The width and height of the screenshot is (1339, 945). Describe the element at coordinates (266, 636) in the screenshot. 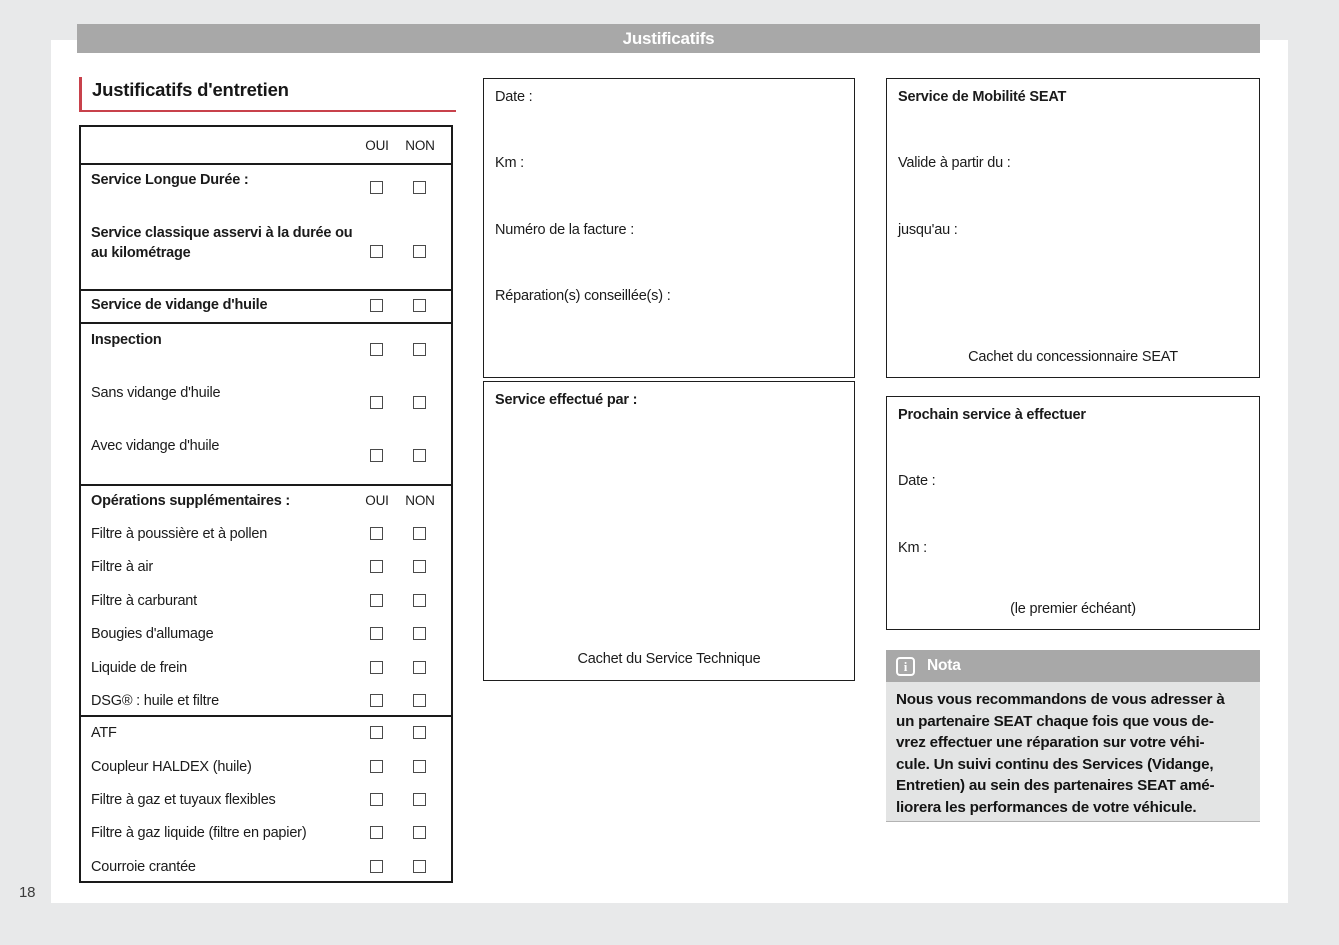

I see `table-row: Bougies d'allumage` at that location.